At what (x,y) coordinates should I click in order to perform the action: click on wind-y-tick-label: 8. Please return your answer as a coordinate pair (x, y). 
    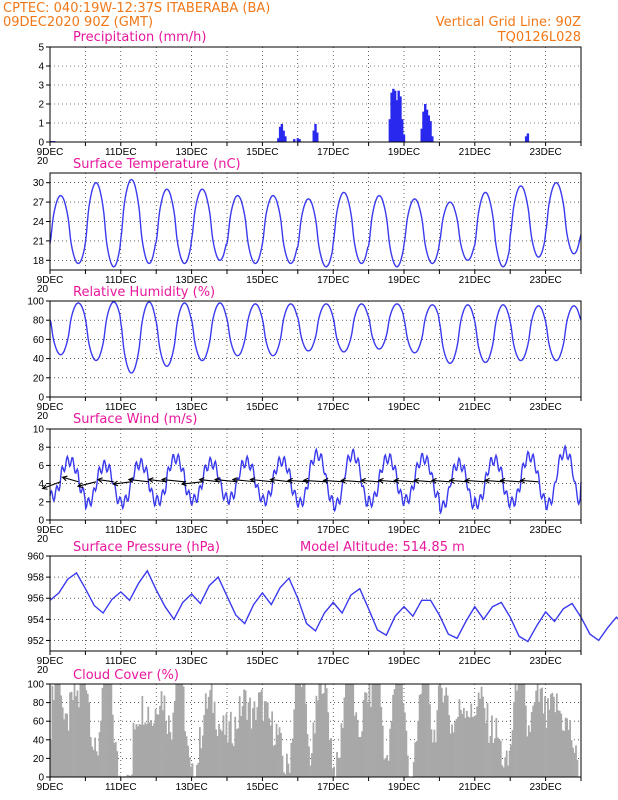
    Looking at the image, I should click on (41, 448).